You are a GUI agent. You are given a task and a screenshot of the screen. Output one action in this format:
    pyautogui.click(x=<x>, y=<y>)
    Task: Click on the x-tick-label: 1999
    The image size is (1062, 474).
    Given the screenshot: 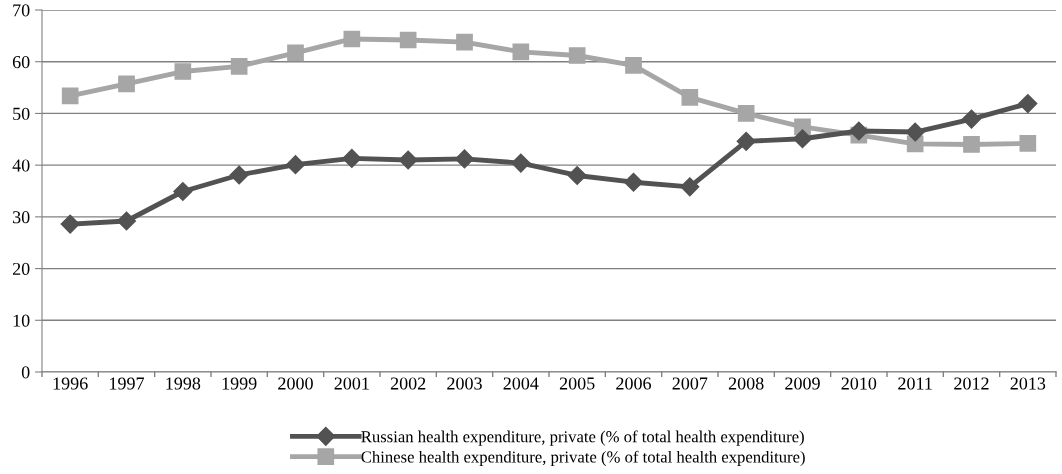 What is the action you would take?
    pyautogui.click(x=239, y=383)
    